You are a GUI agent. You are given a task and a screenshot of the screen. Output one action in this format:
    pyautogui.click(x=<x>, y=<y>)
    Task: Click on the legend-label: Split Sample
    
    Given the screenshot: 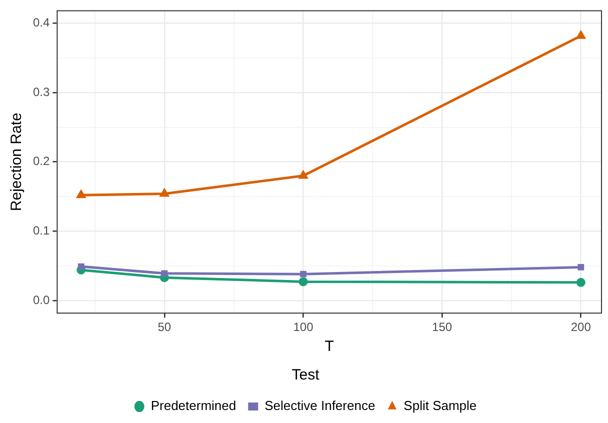 What is the action you would take?
    pyautogui.click(x=440, y=406)
    